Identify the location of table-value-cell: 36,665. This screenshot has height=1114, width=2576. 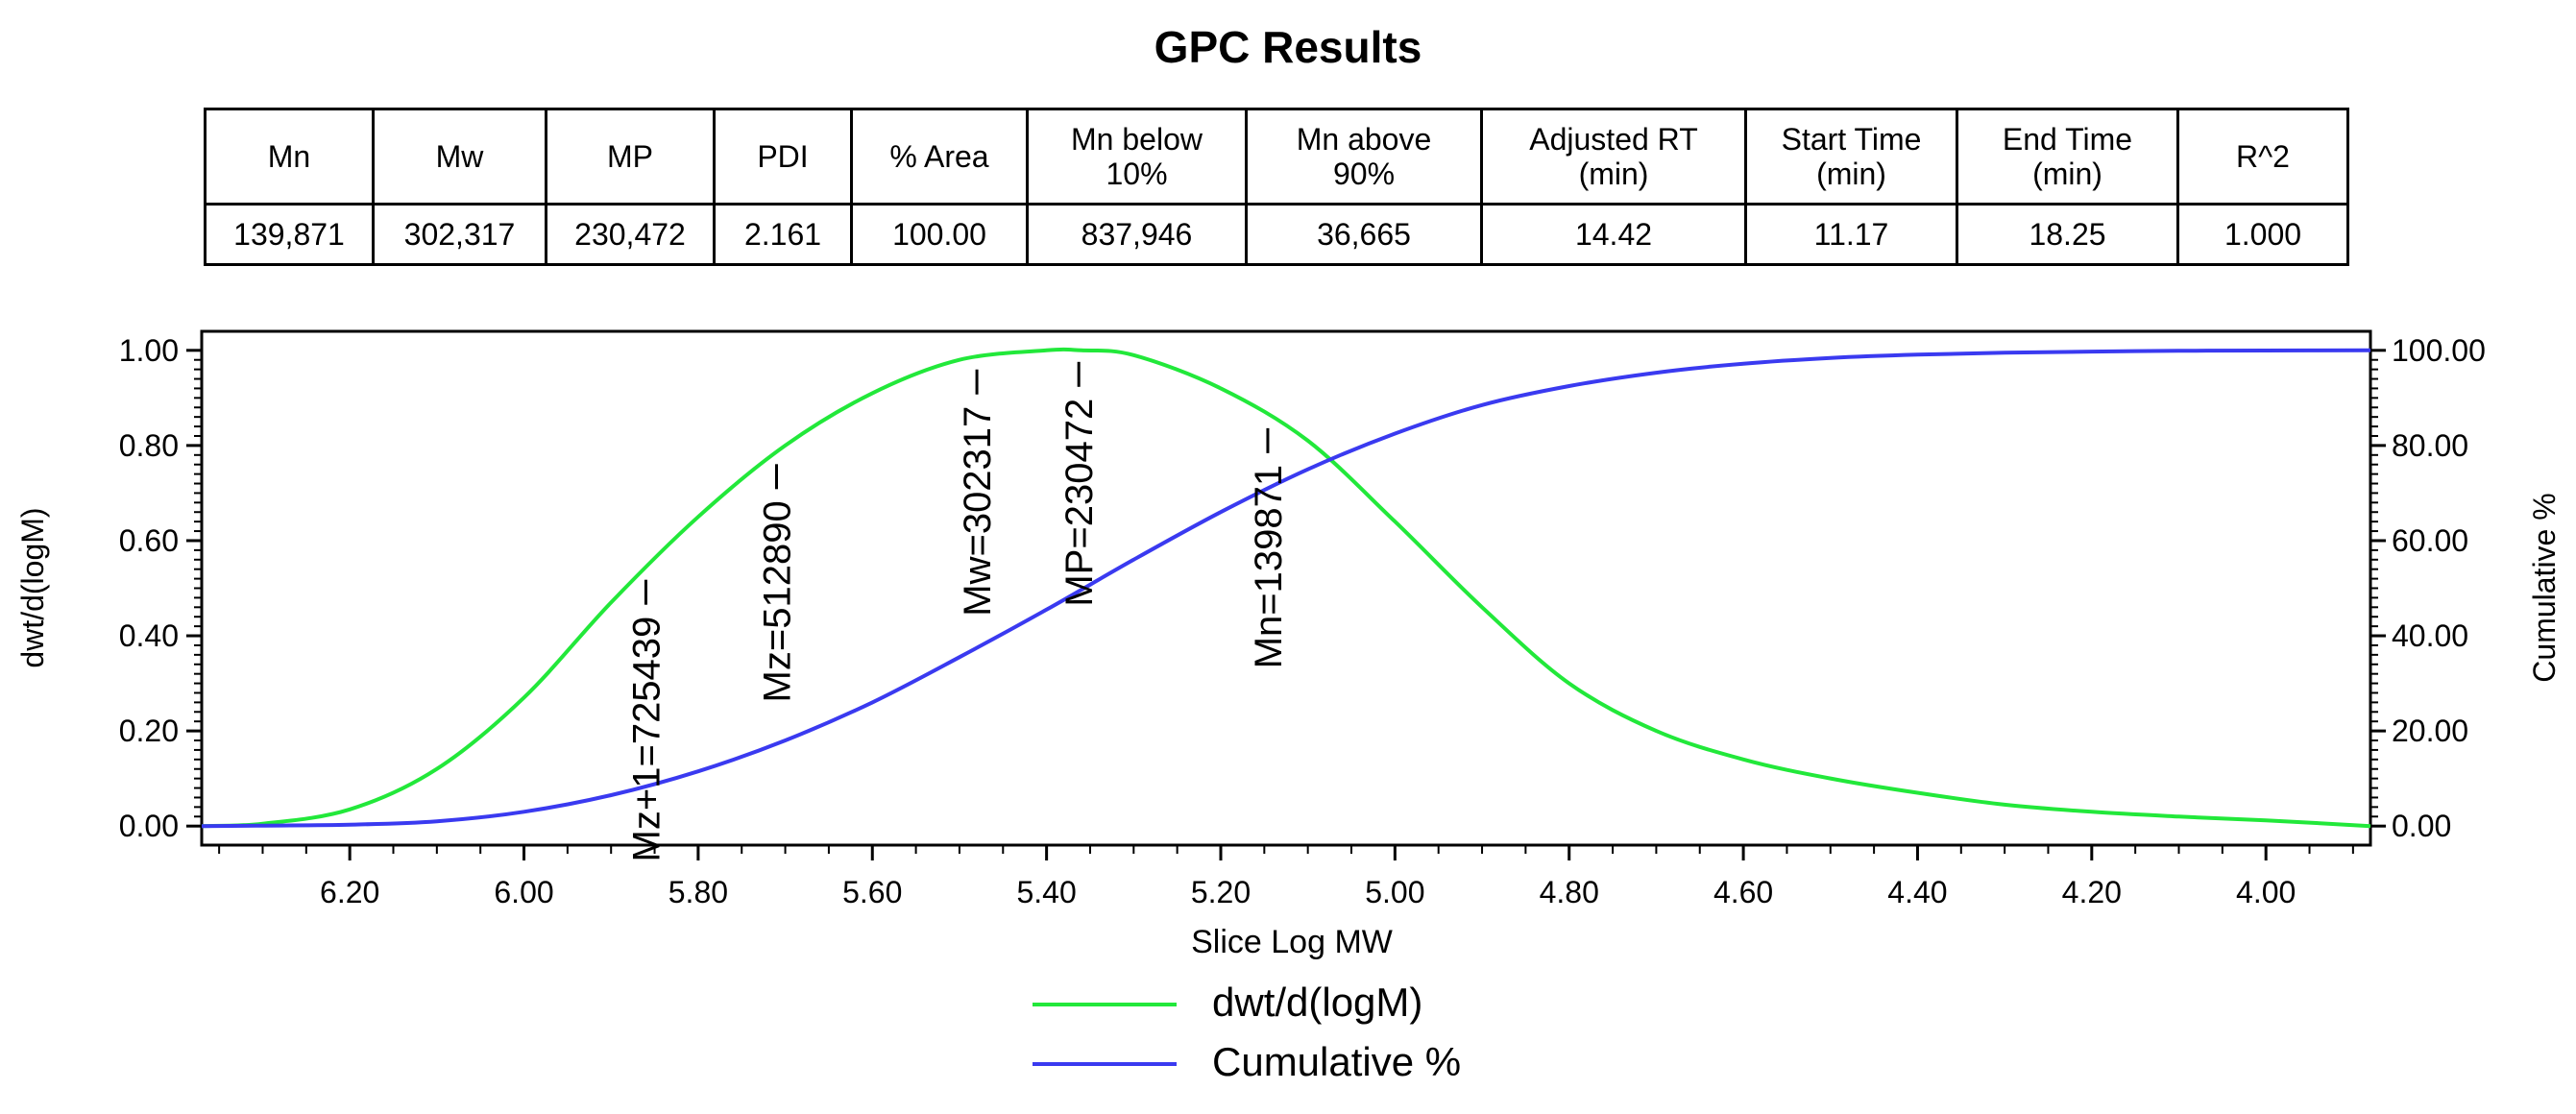
(1364, 235).